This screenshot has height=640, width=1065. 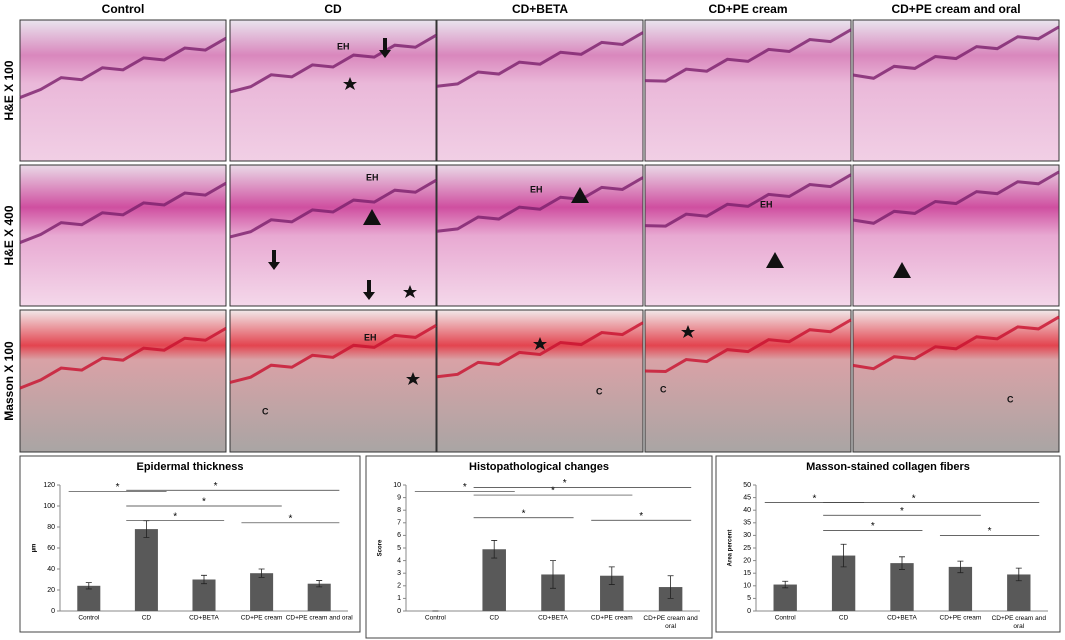 What do you see at coordinates (399, 586) in the screenshot?
I see `y-tick-label: 2` at bounding box center [399, 586].